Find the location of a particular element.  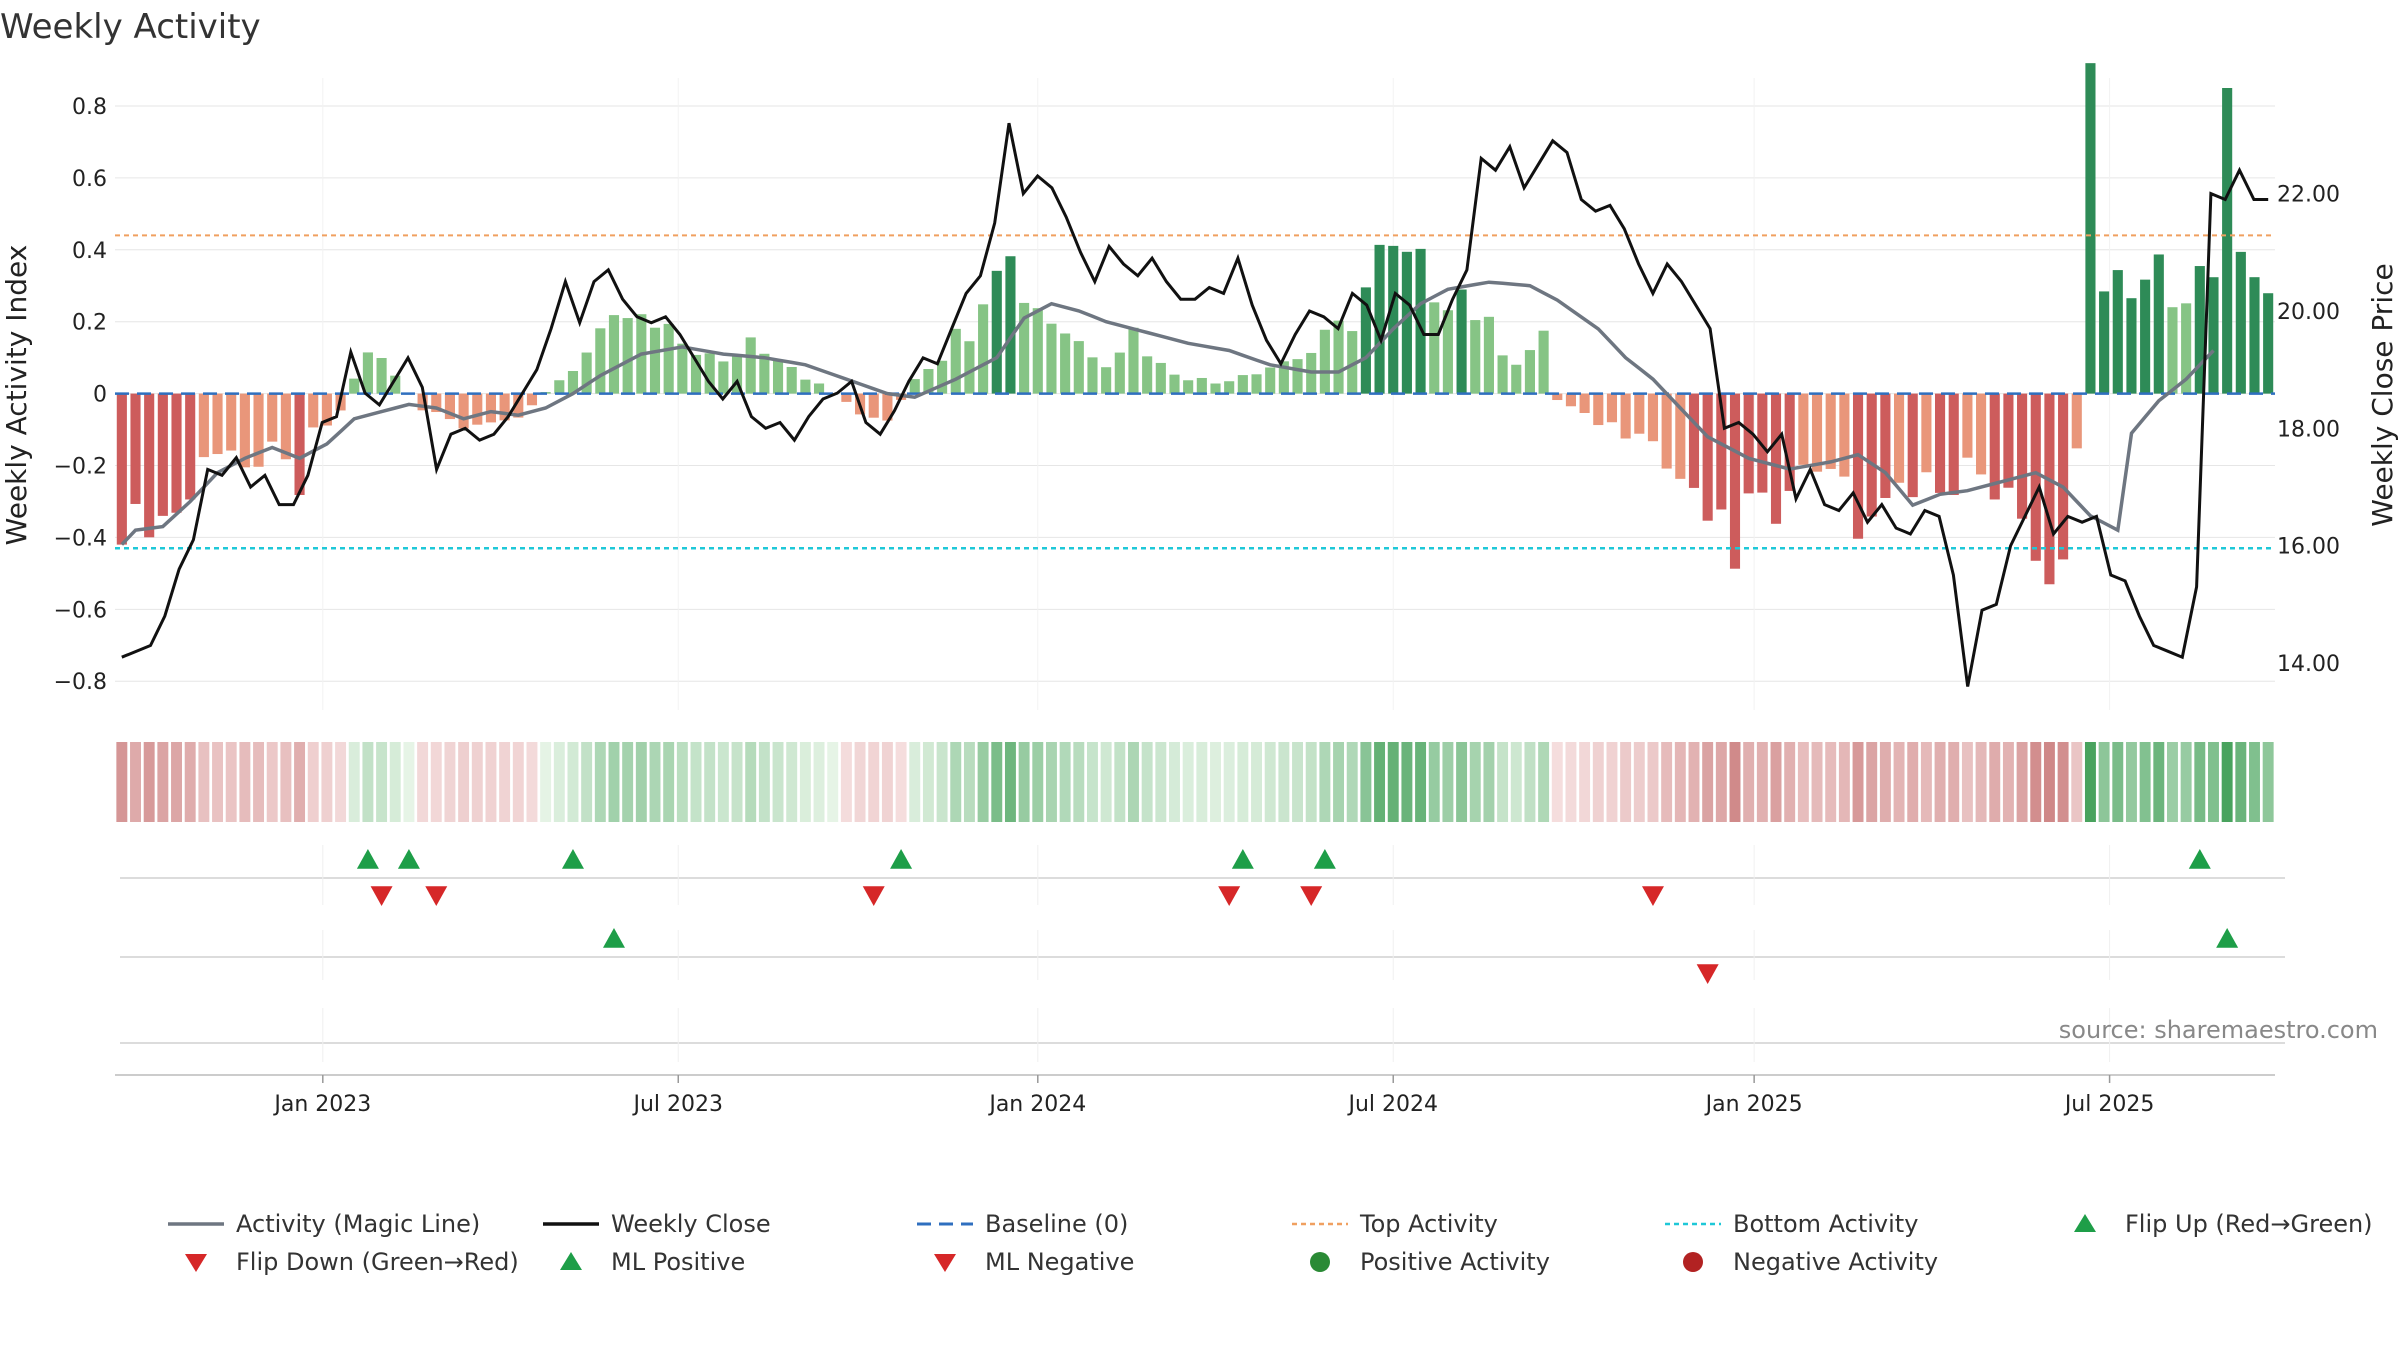

legend-item: Bottom Activity is located at coordinates (1791, 1224).